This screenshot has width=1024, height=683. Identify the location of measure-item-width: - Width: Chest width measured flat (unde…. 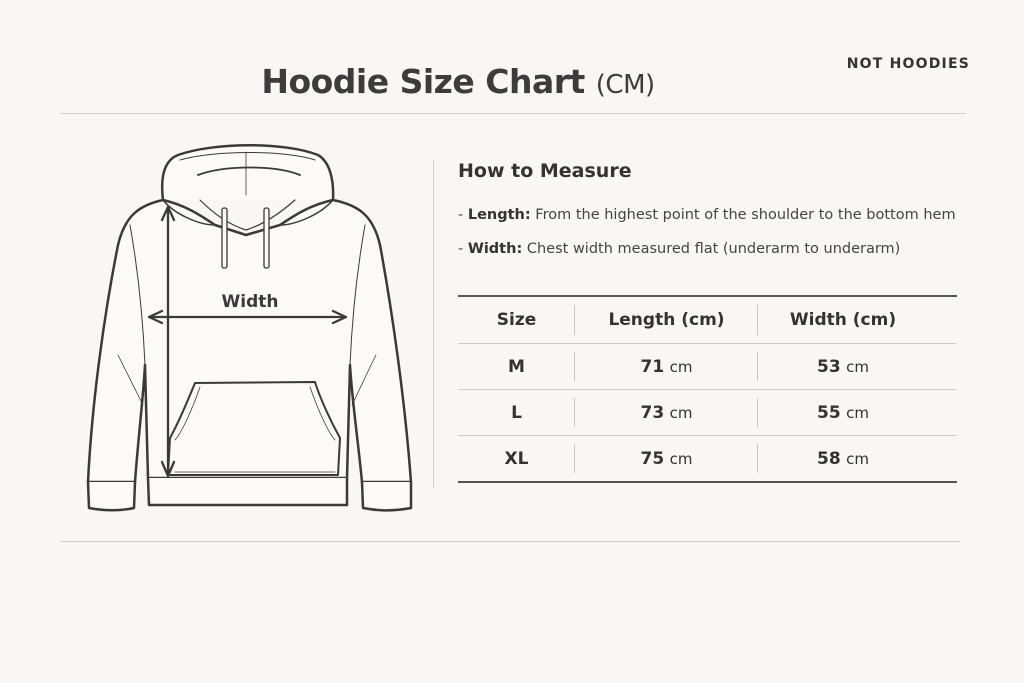
(679, 249).